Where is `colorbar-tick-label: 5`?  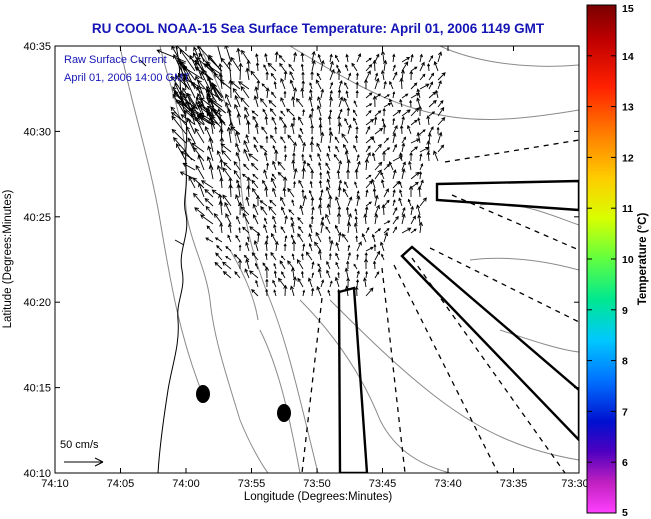 colorbar-tick-label: 5 is located at coordinates (625, 513).